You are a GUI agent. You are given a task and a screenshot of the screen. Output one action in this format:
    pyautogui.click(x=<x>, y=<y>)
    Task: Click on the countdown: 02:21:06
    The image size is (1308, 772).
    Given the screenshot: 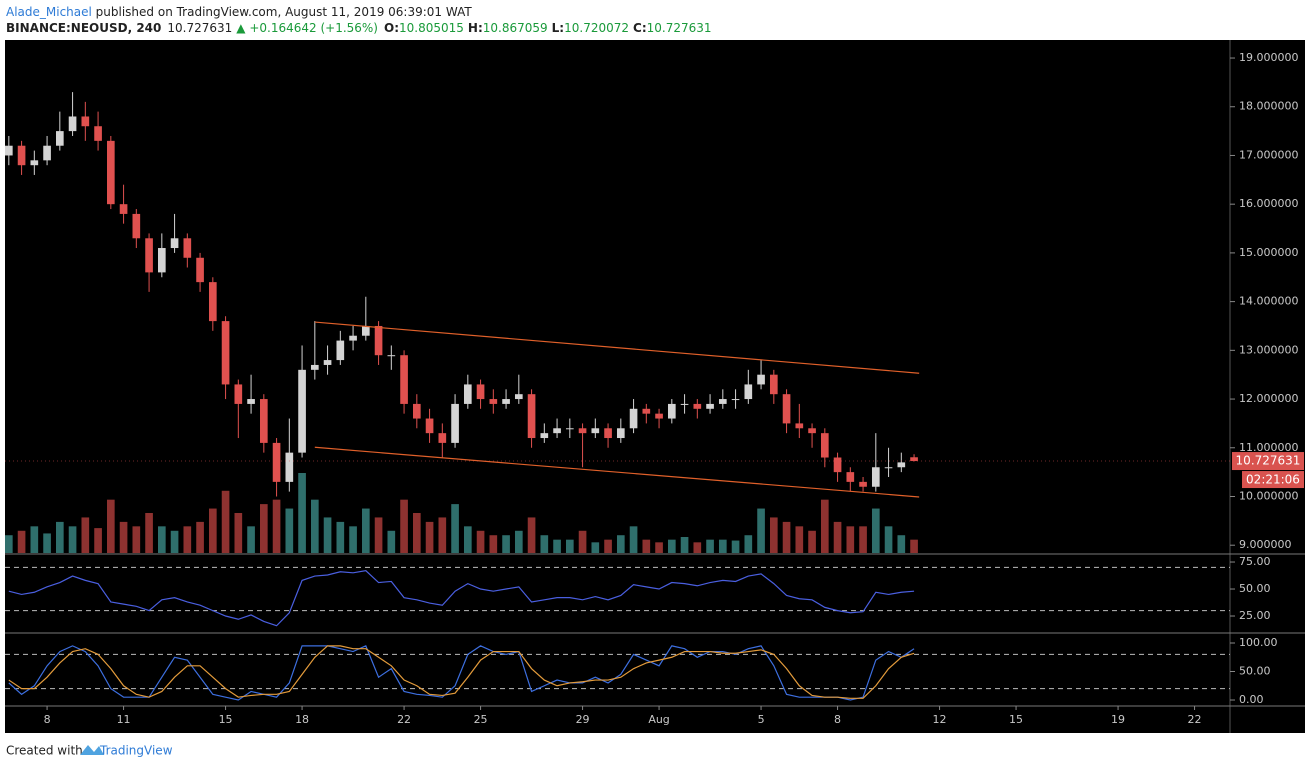 What is the action you would take?
    pyautogui.click(x=1273, y=480)
    